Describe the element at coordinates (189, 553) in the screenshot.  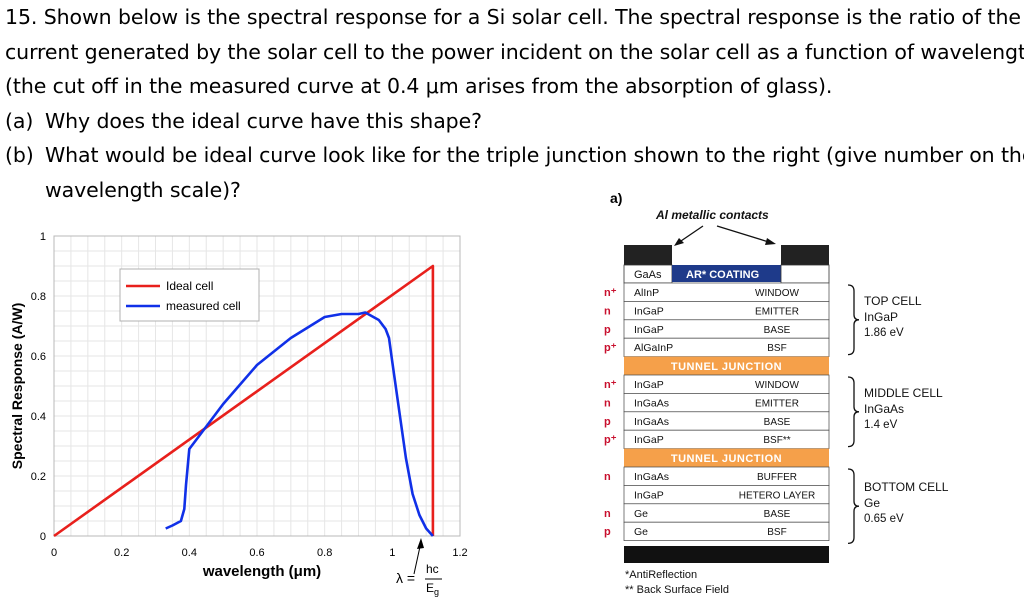
I see `x-tick-label: 0.4` at that location.